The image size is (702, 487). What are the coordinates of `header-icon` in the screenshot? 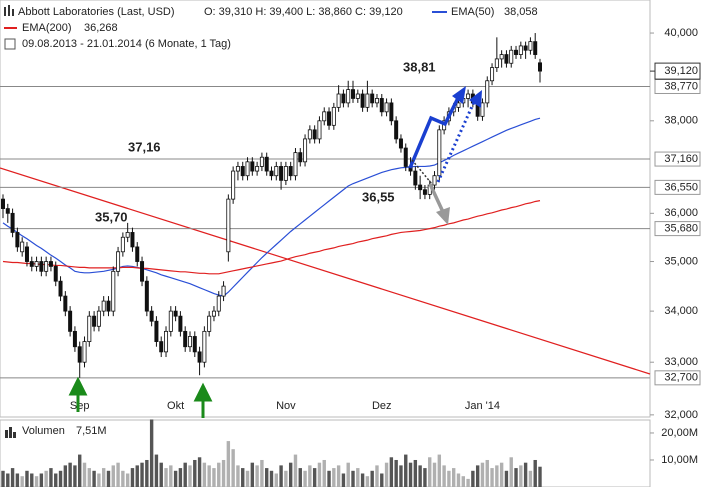 It's located at (9, 10).